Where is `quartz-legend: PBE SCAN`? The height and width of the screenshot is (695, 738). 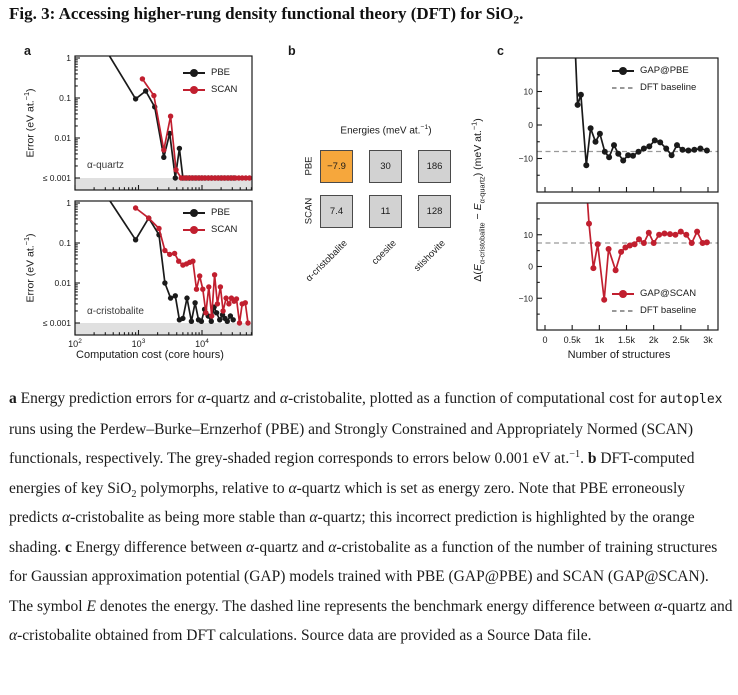
quartz-legend: PBE SCAN is located at coordinates (210, 81).